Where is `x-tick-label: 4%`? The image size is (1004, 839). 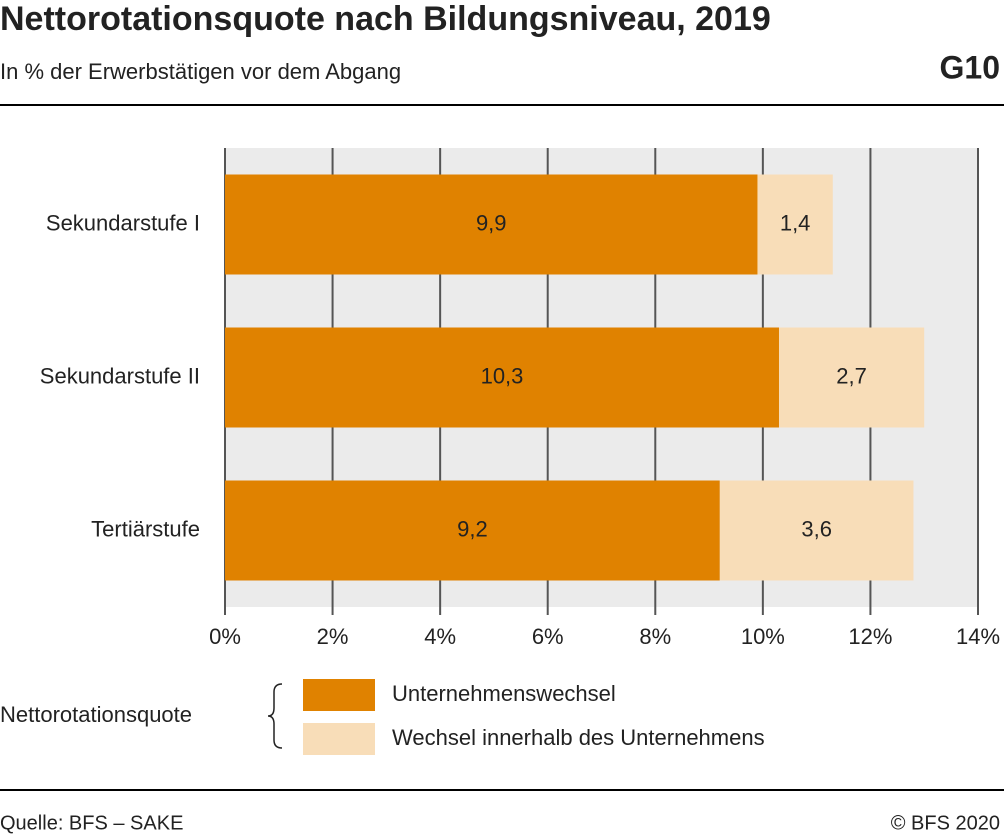
x-tick-label: 4% is located at coordinates (440, 636).